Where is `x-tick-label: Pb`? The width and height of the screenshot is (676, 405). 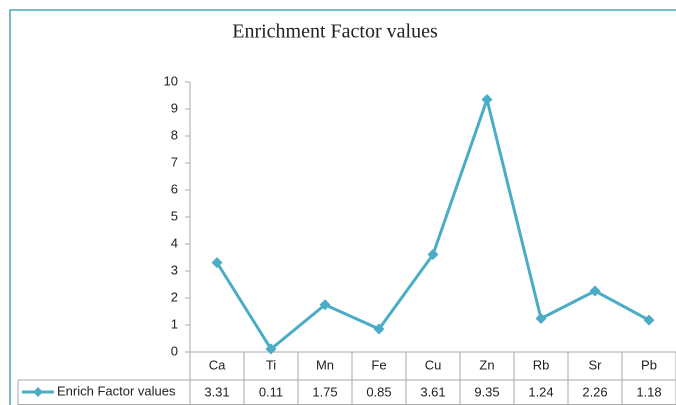
x-tick-label: Pb is located at coordinates (649, 364).